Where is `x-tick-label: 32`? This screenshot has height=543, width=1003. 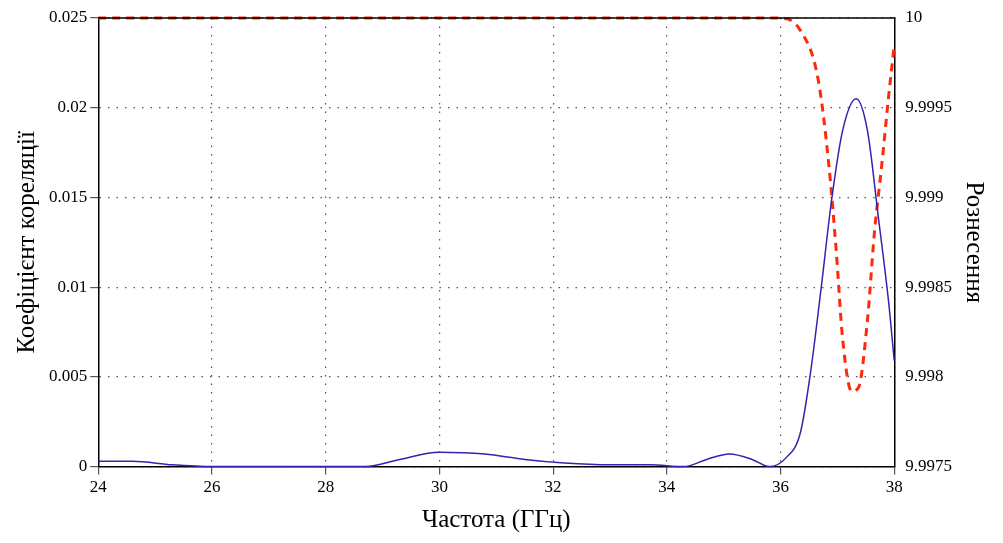 x-tick-label: 32 is located at coordinates (553, 487).